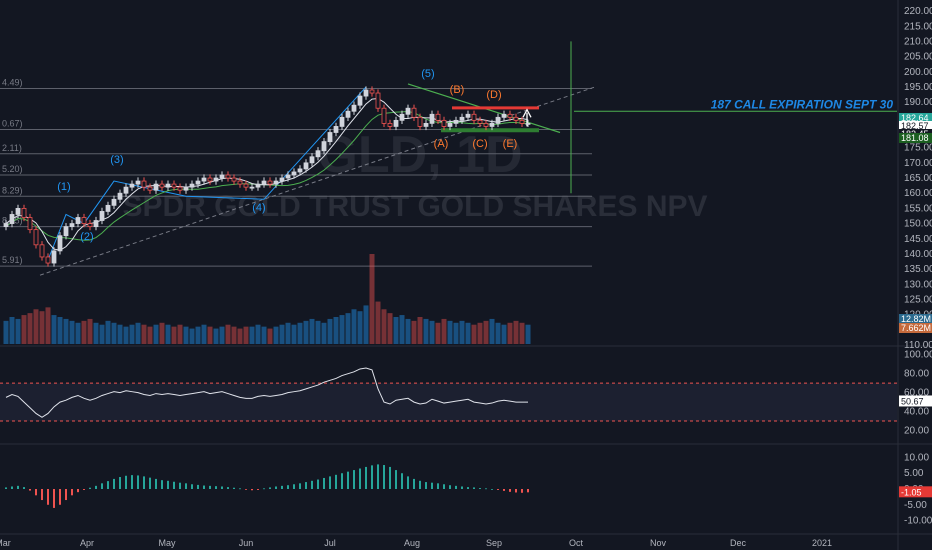 This screenshot has height=550, width=932. Describe the element at coordinates (918, 224) in the screenshot. I see `price-tick-label: 150.00` at that location.